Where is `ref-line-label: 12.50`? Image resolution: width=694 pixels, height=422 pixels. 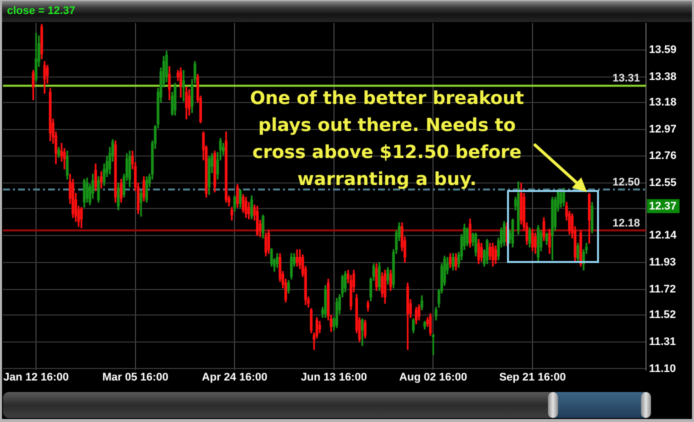 ref-line-label: 12.50 is located at coordinates (626, 182).